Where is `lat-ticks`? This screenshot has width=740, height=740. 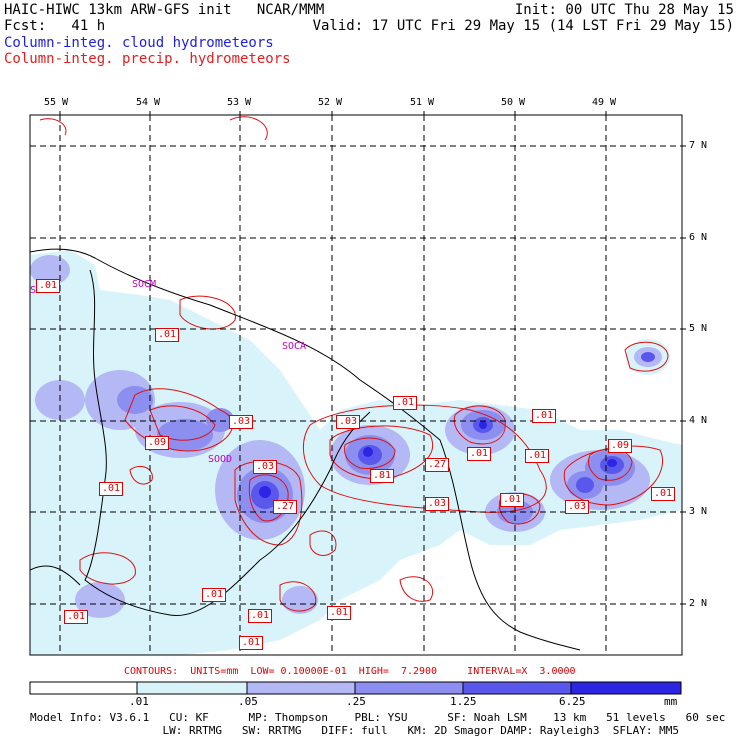
lat-ticks is located at coordinates (684, 375).